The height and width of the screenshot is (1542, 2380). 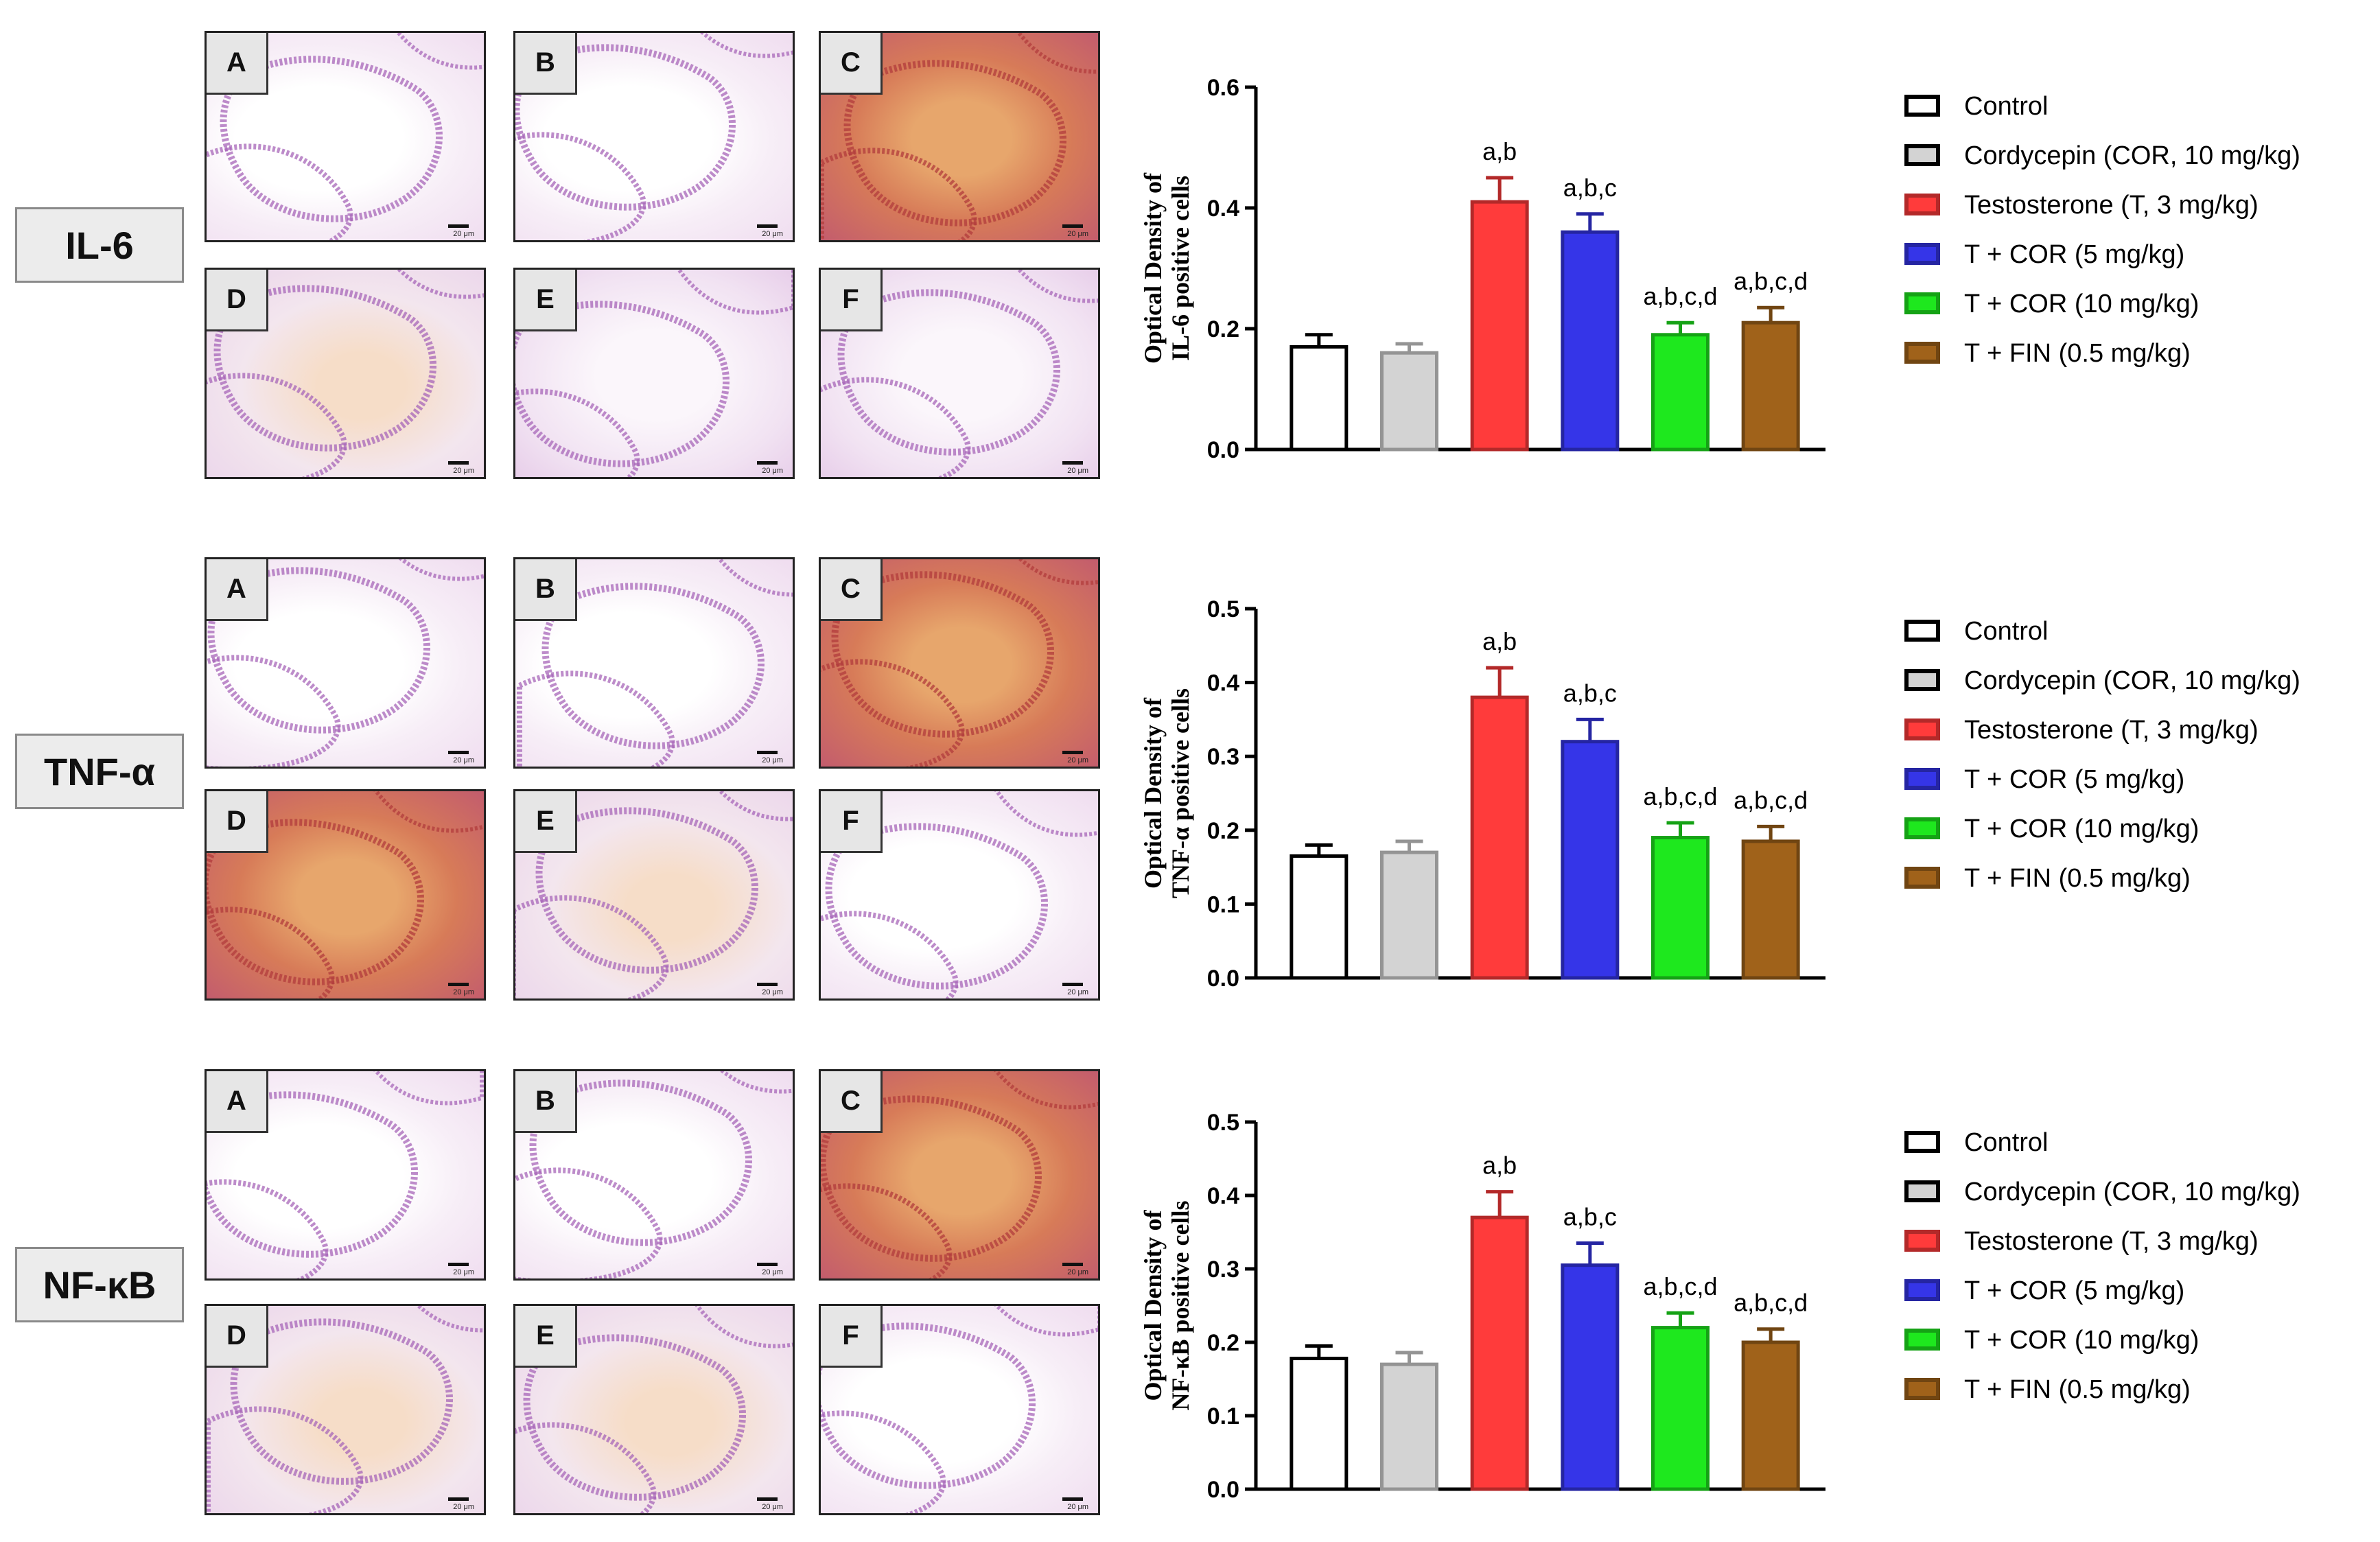 I want to click on row-label-tnfa: TNF-α, so click(x=99, y=771).